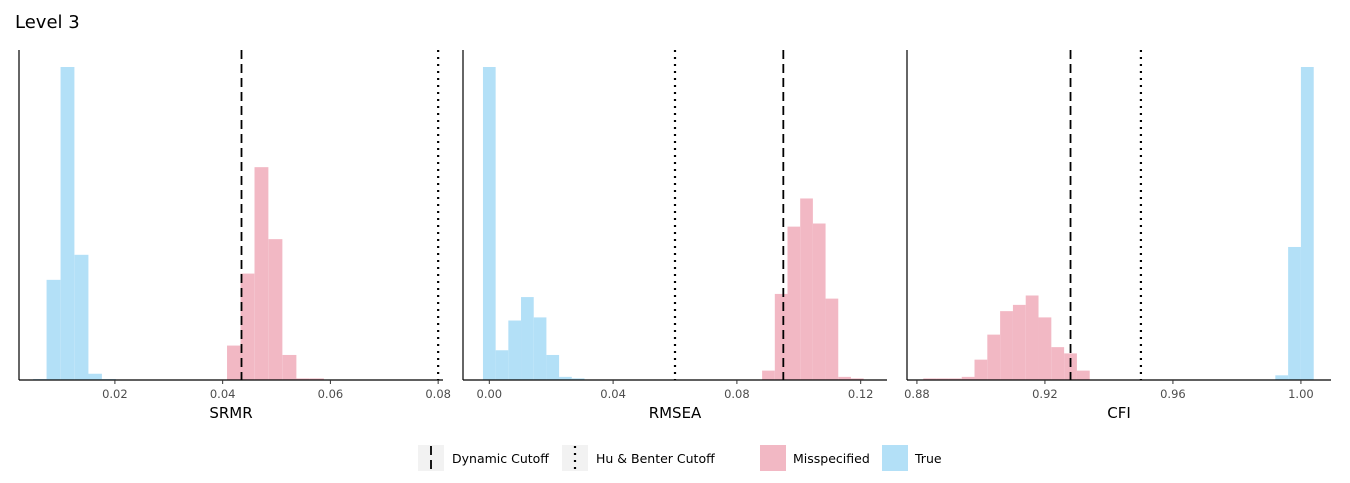 The width and height of the screenshot is (1350, 483). Describe the element at coordinates (1301, 394) in the screenshot. I see `x-tick-label: 1.00` at that location.